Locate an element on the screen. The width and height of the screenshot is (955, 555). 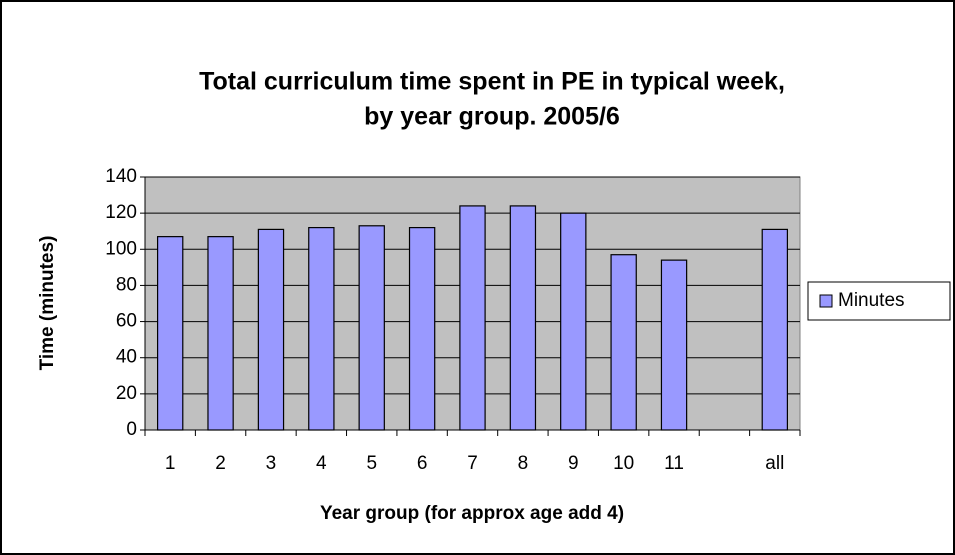
y-tick-label: 80 is located at coordinates (126, 284).